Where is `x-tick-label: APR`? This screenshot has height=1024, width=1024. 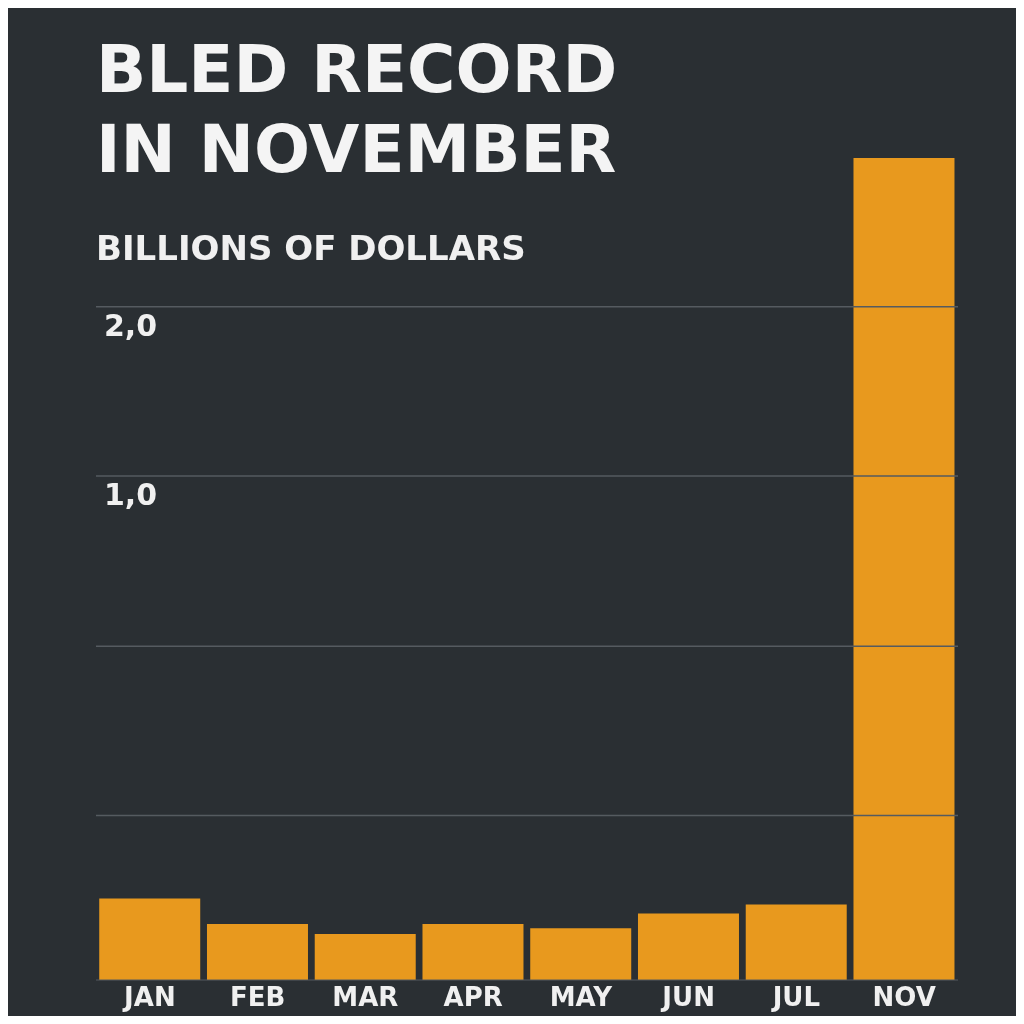 x-tick-label: APR is located at coordinates (473, 997).